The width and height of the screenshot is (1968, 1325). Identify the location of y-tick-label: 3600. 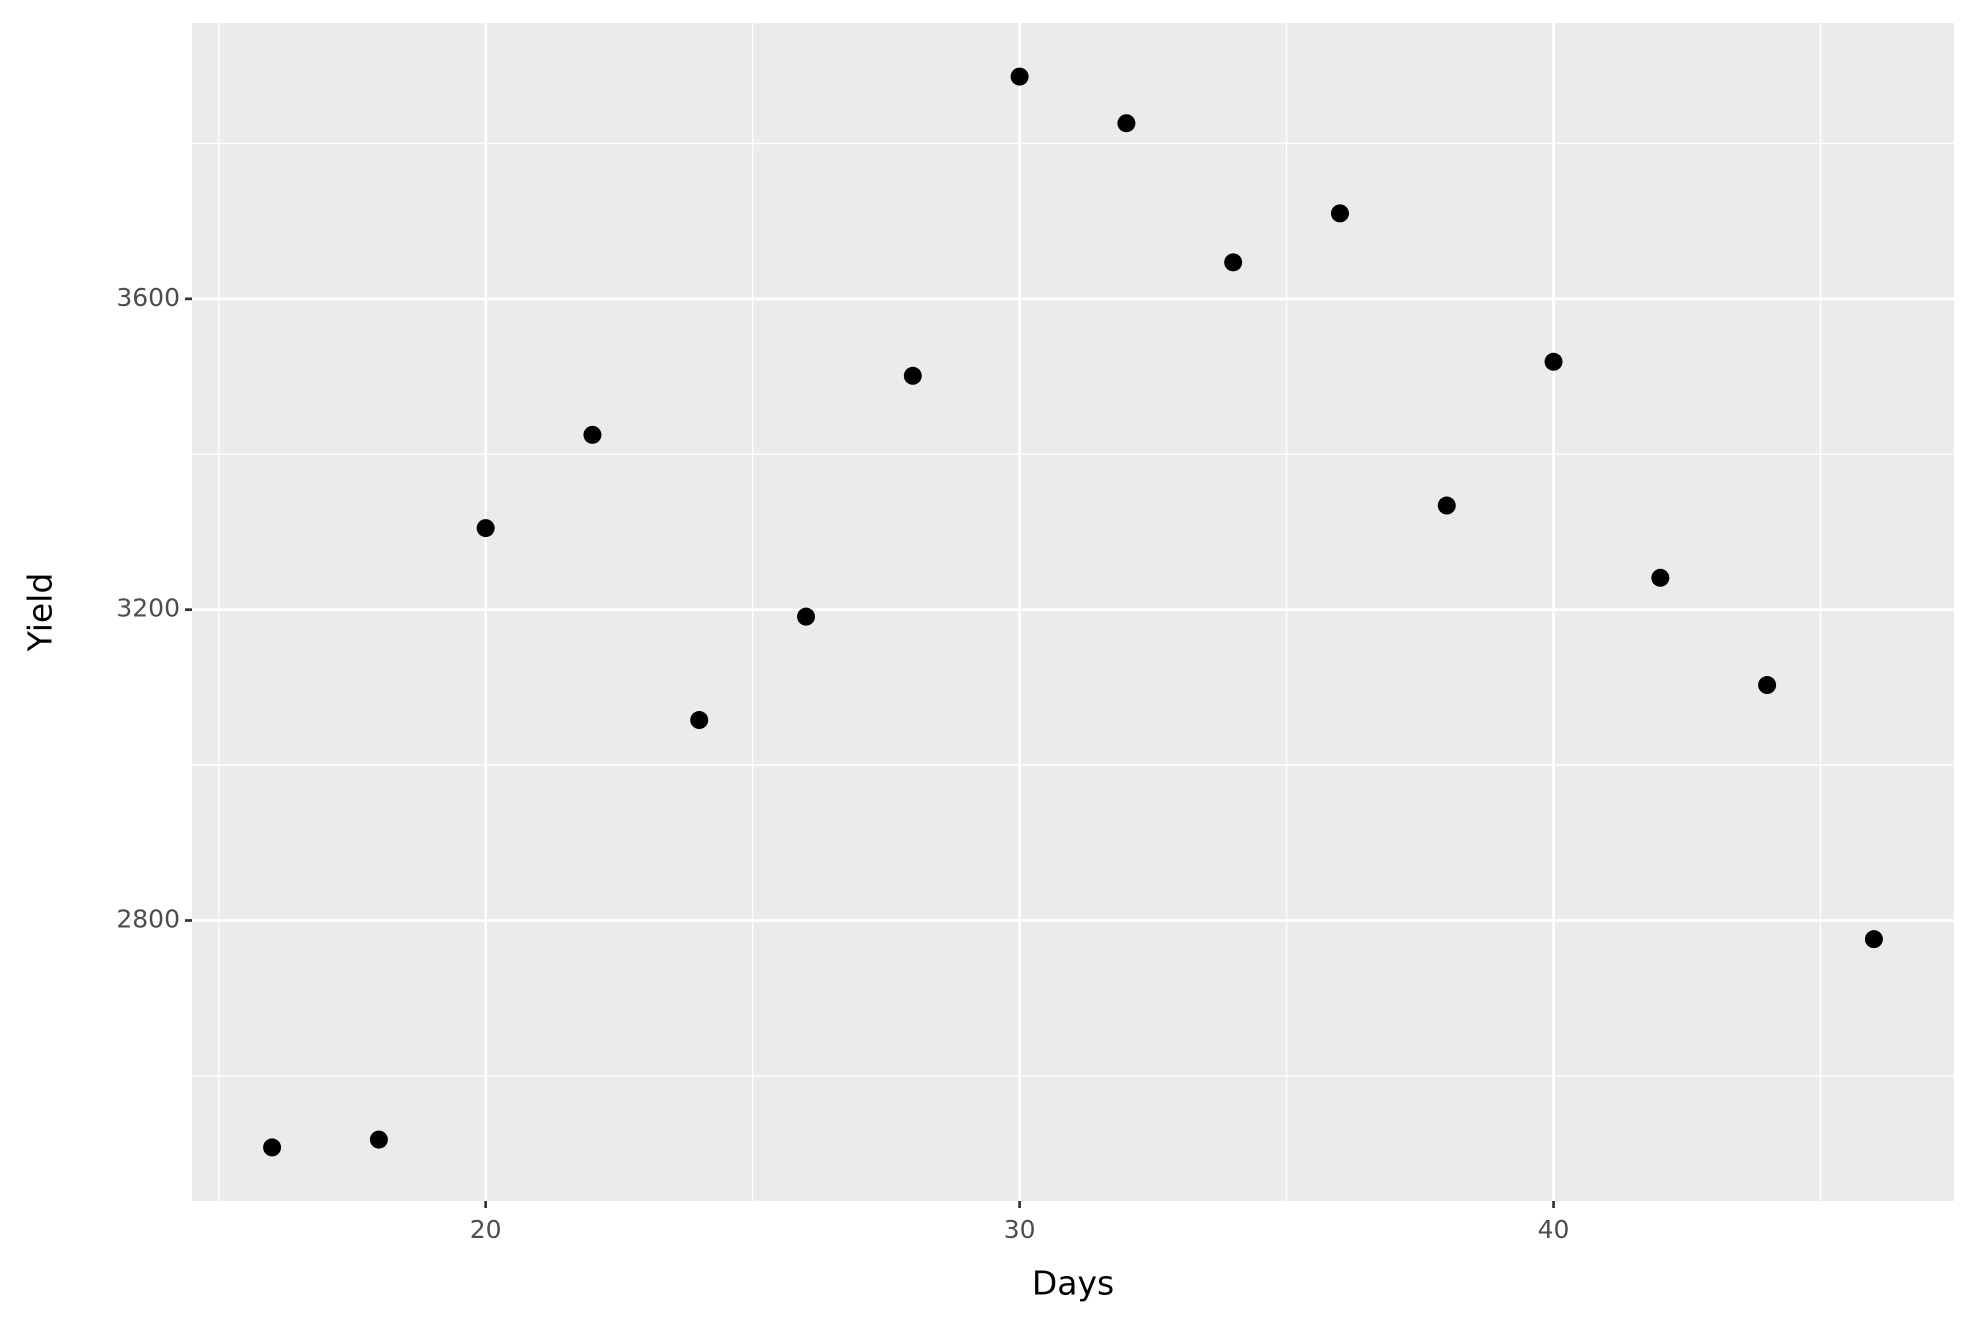
(148, 297).